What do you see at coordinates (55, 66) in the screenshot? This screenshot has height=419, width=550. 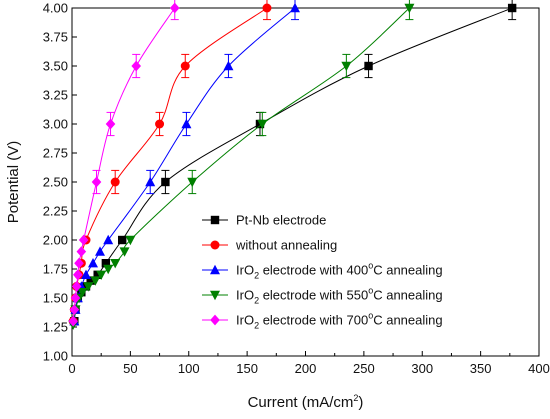 I see `y-tick-label: 3.50` at bounding box center [55, 66].